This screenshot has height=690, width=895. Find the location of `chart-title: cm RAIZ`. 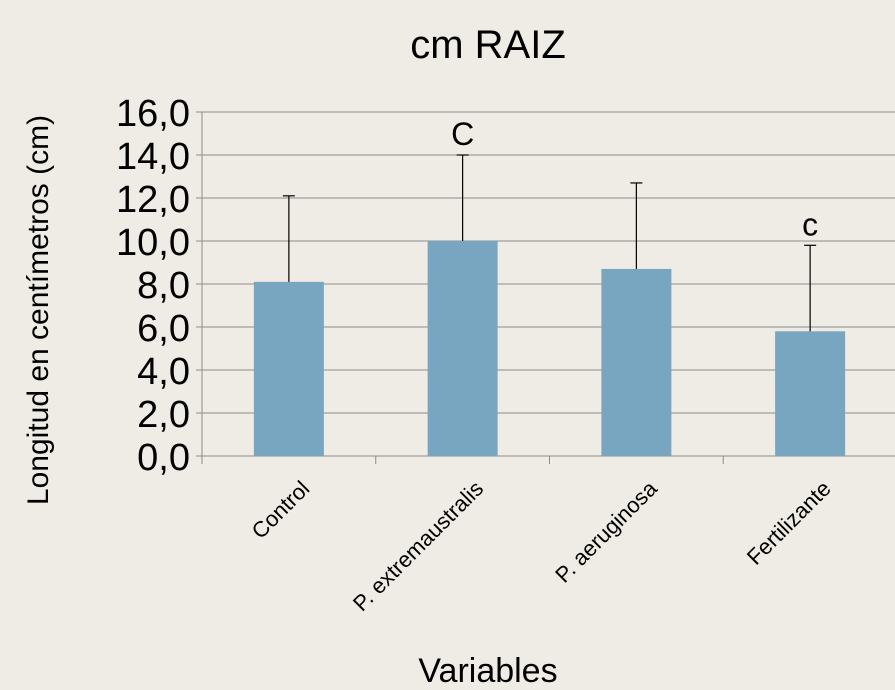

chart-title: cm RAIZ is located at coordinates (488, 45).